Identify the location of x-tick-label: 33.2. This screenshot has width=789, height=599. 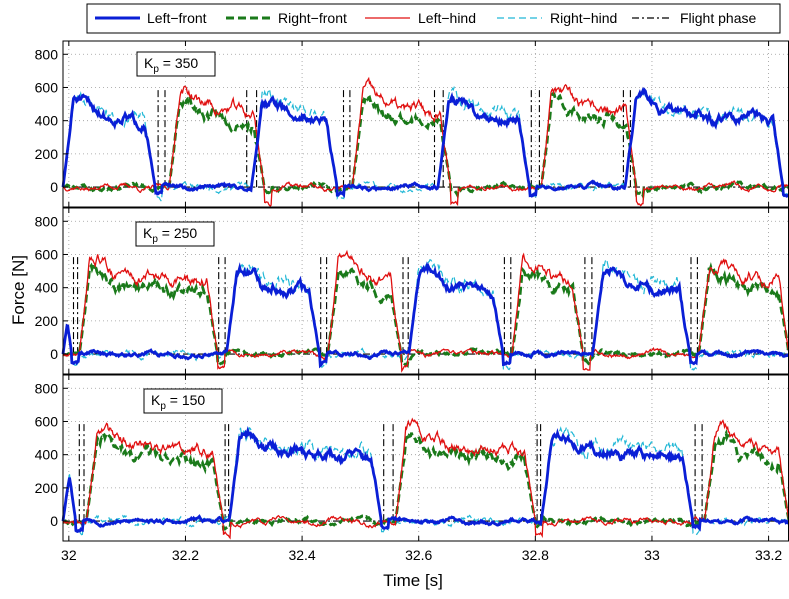
(768, 555).